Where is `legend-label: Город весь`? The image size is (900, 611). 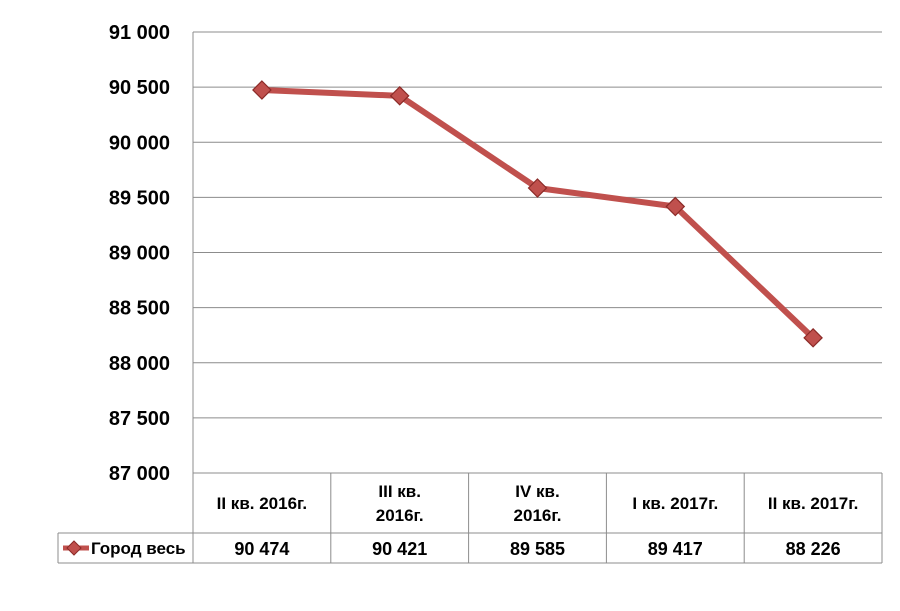
legend-label: Город весь is located at coordinates (138, 548).